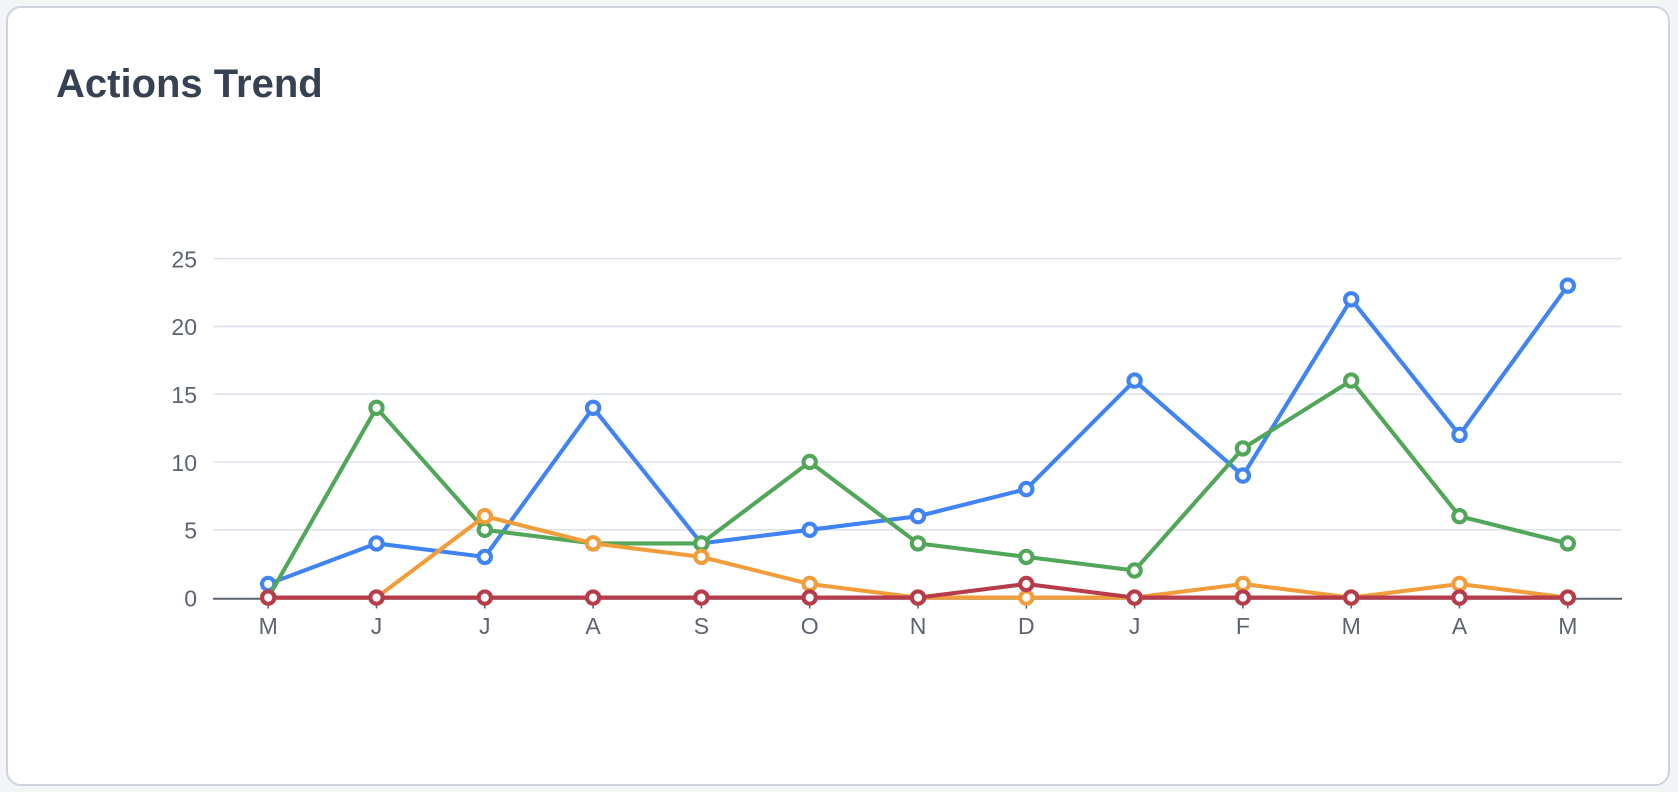 The height and width of the screenshot is (792, 1678). What do you see at coordinates (810, 626) in the screenshot?
I see `svg-text: O` at bounding box center [810, 626].